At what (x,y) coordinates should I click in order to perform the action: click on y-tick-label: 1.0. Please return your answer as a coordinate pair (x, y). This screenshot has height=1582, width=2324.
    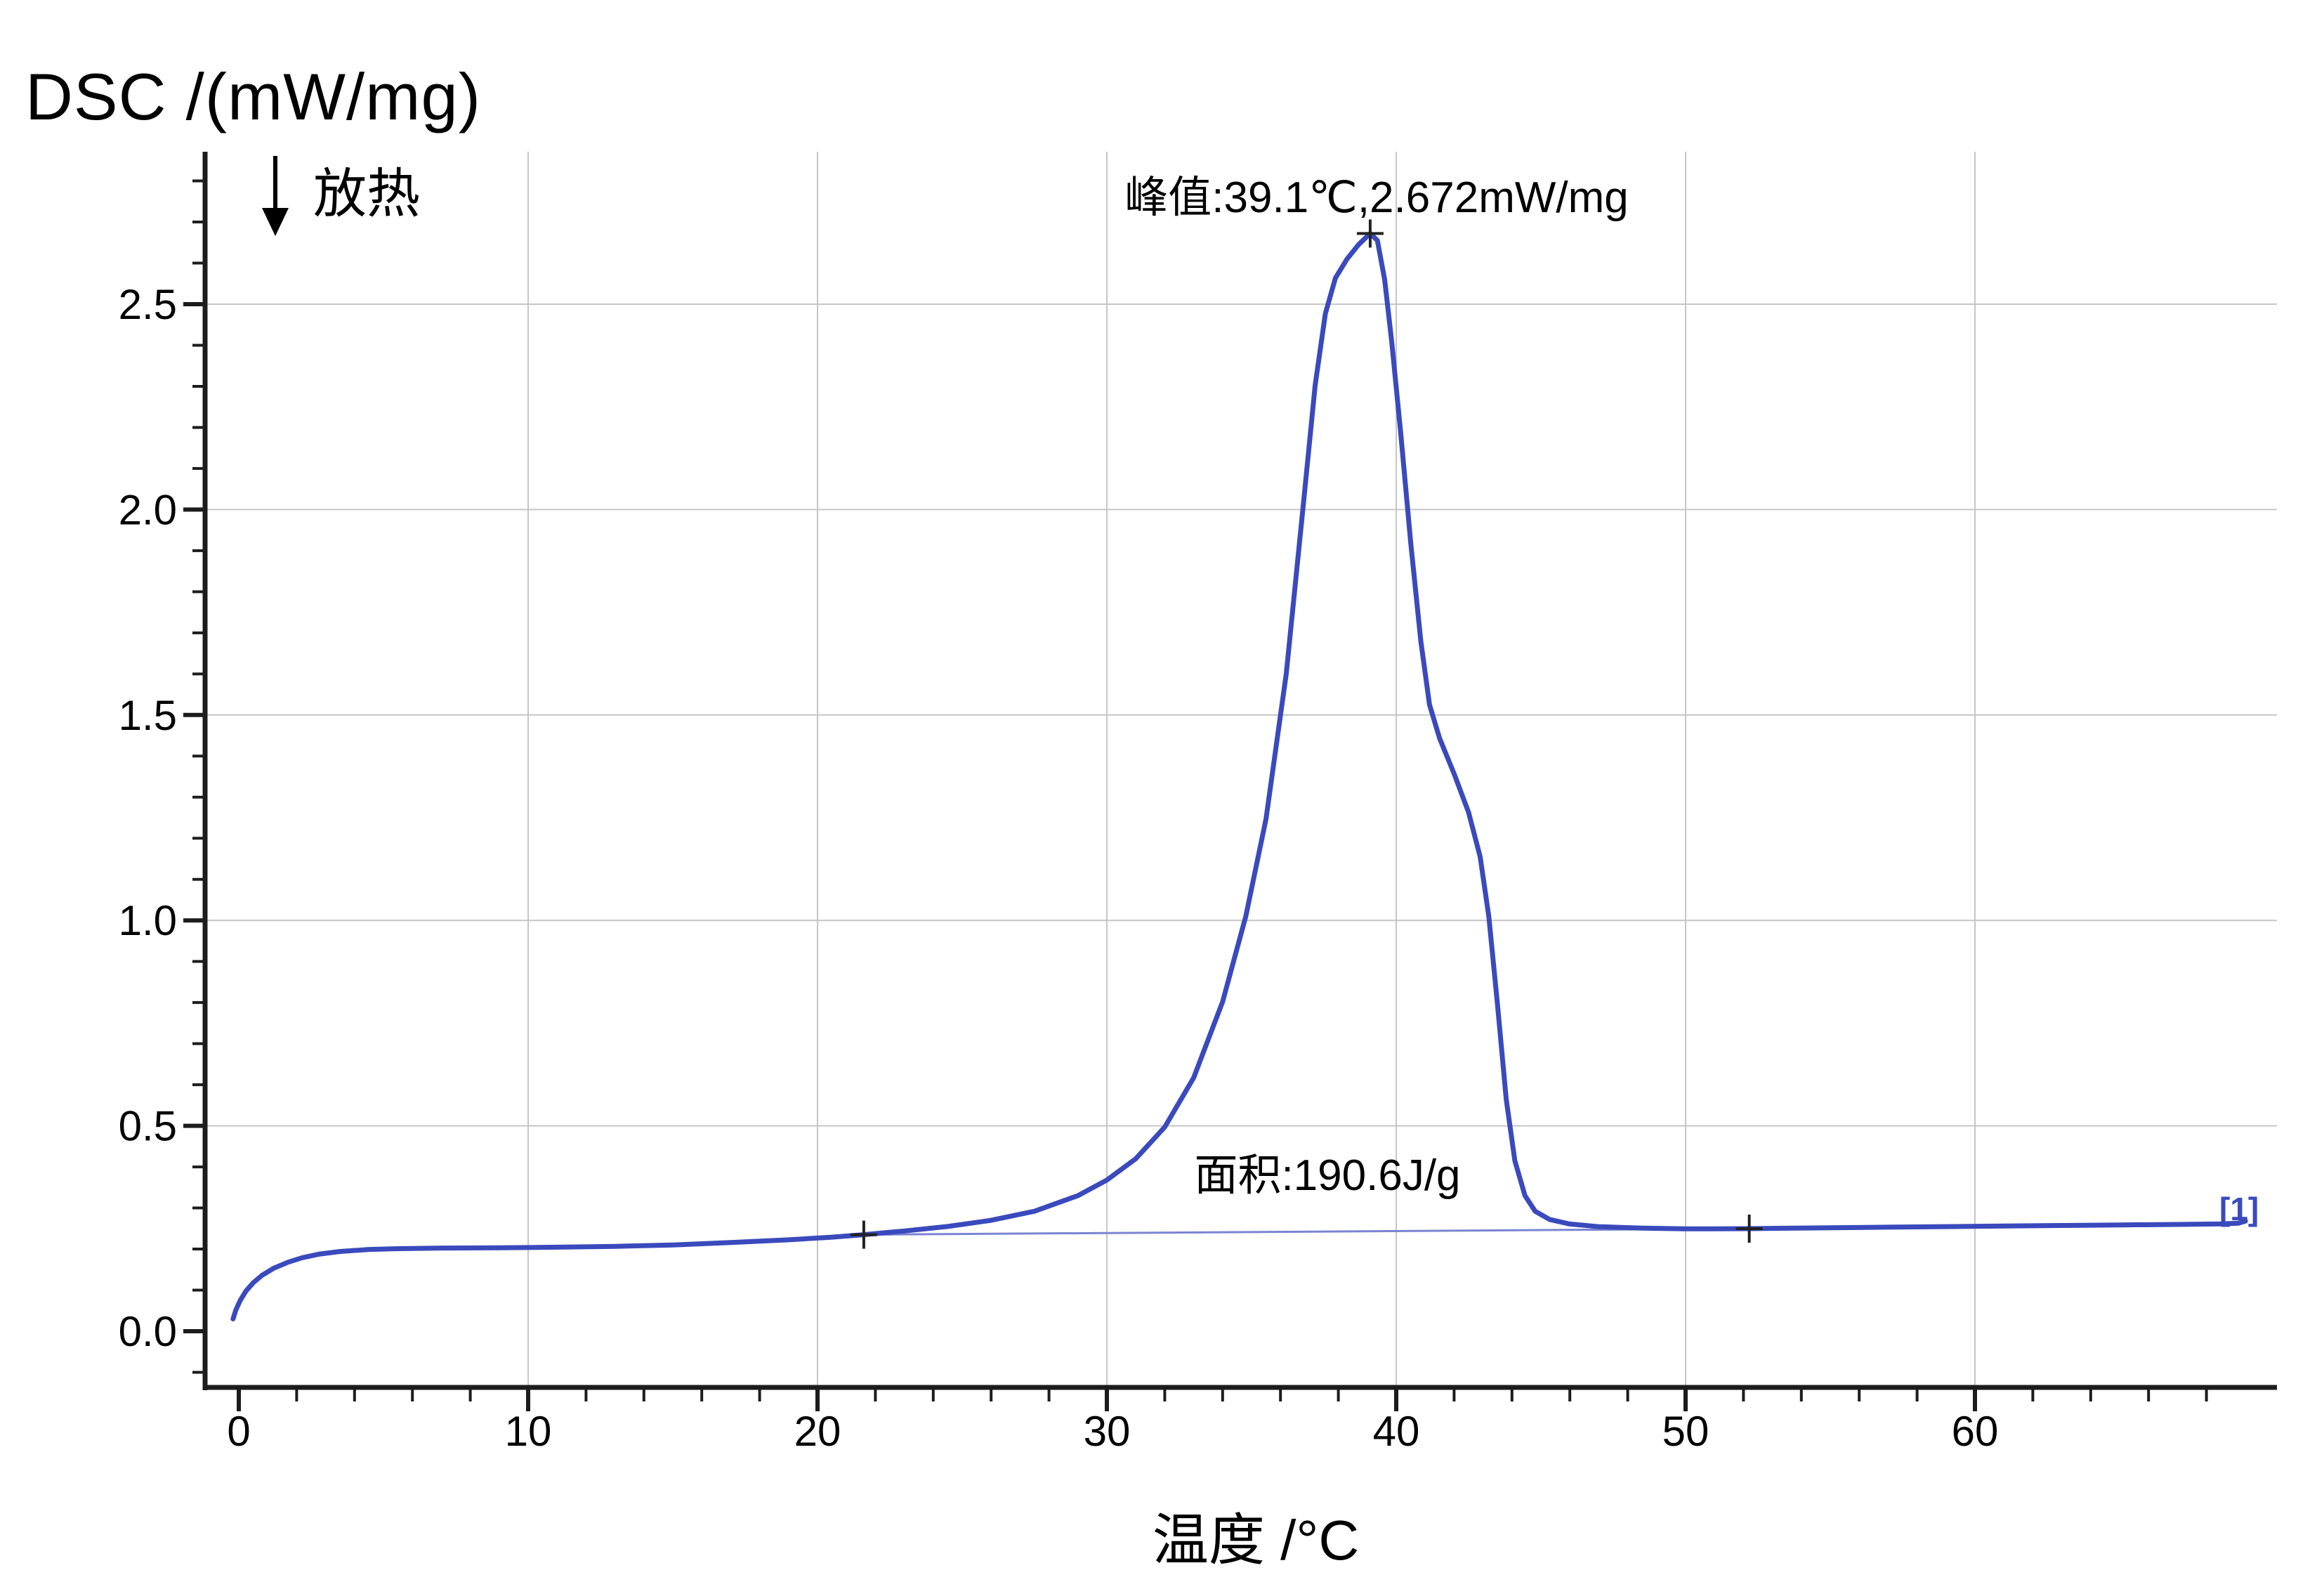
    Looking at the image, I should click on (148, 920).